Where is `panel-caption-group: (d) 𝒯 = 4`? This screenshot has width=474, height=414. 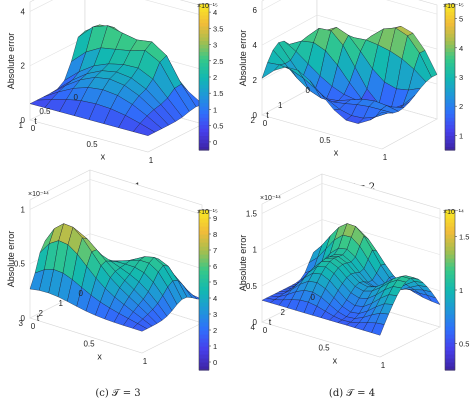 panel-caption-group: (d) 𝒯 = 4 is located at coordinates (352, 393).